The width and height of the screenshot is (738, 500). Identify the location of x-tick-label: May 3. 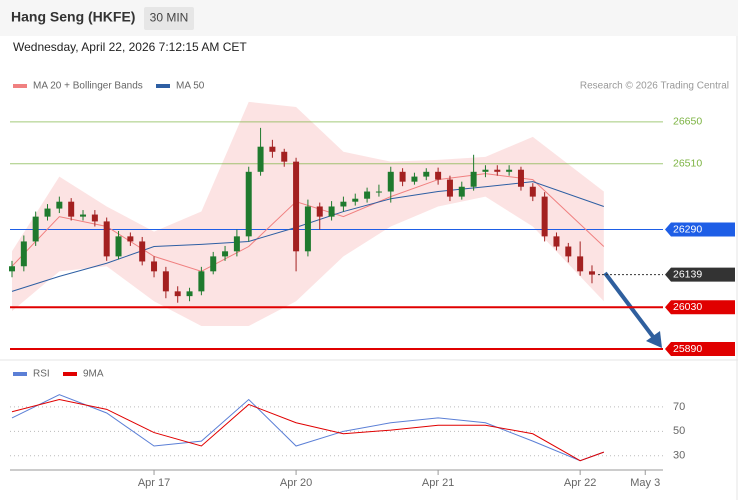
(645, 483).